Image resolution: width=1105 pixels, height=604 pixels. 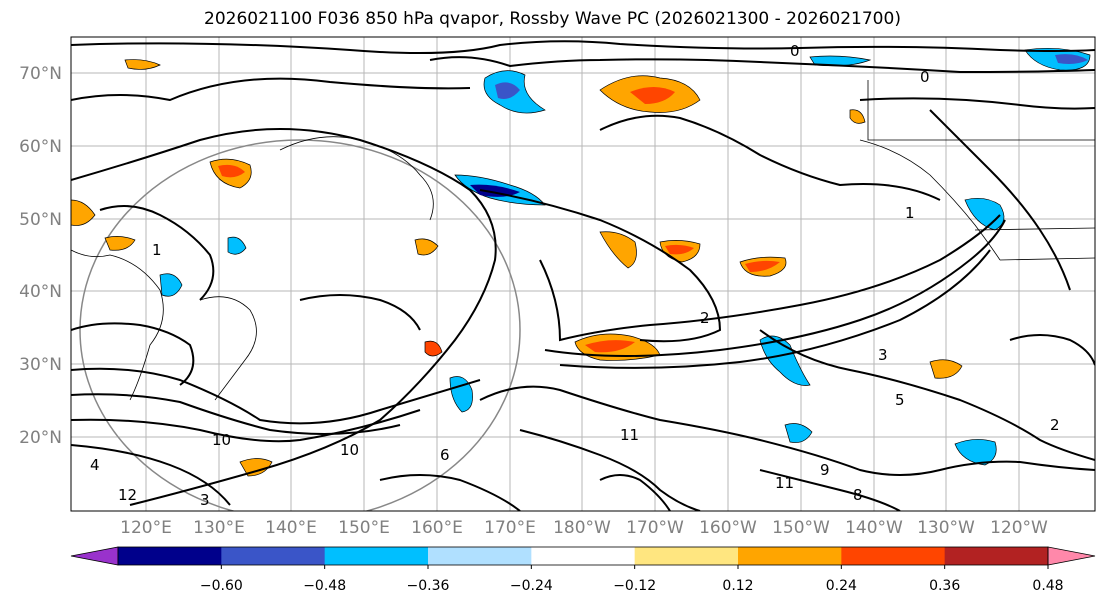 I want to click on lon-label: 120°E, so click(x=146, y=528).